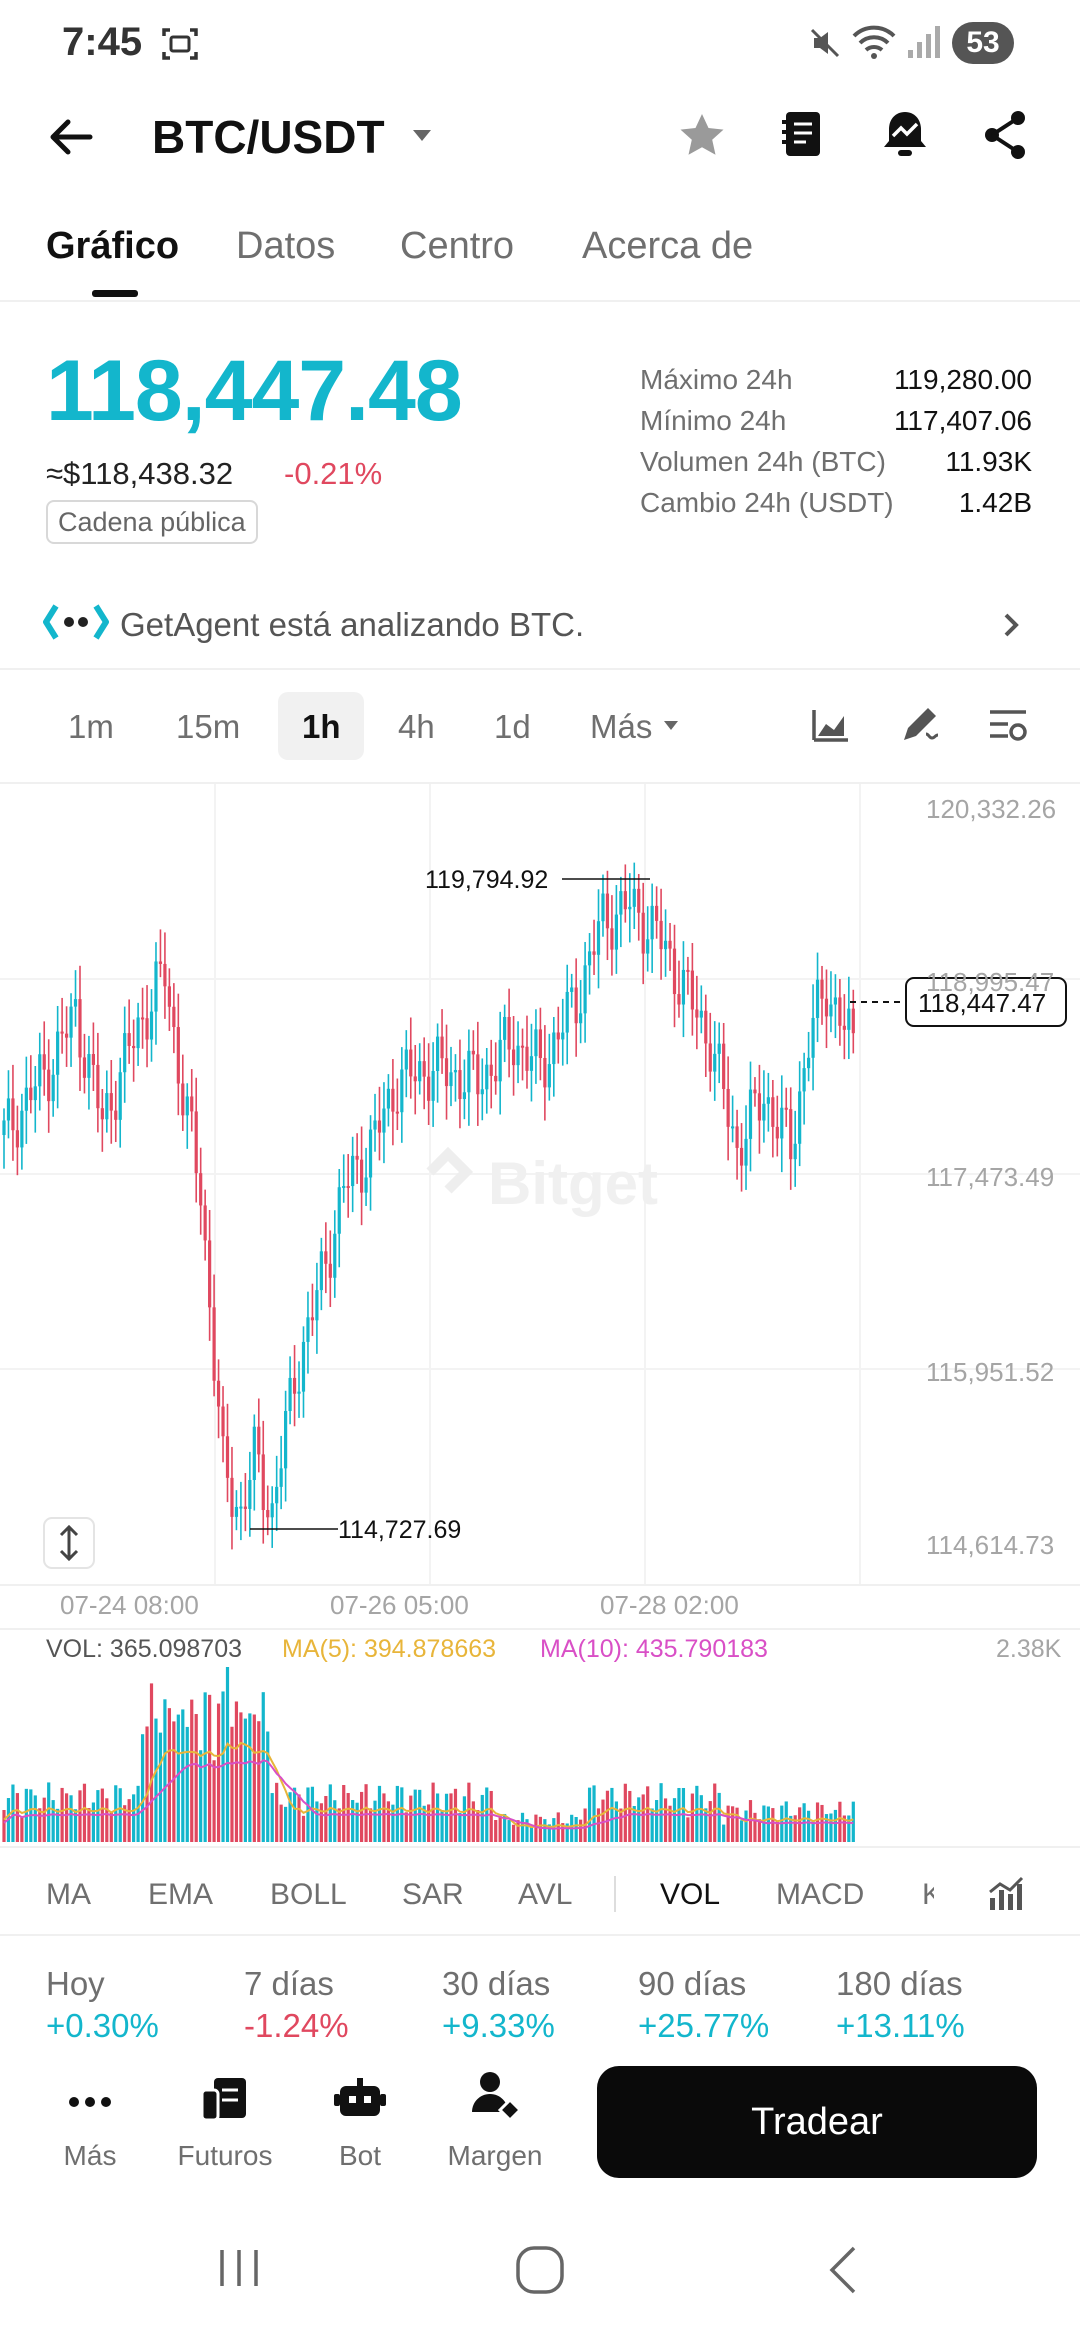 The image size is (1080, 2340). Describe the element at coordinates (512, 726) in the screenshot. I see `timeframe-1d: 1d` at that location.